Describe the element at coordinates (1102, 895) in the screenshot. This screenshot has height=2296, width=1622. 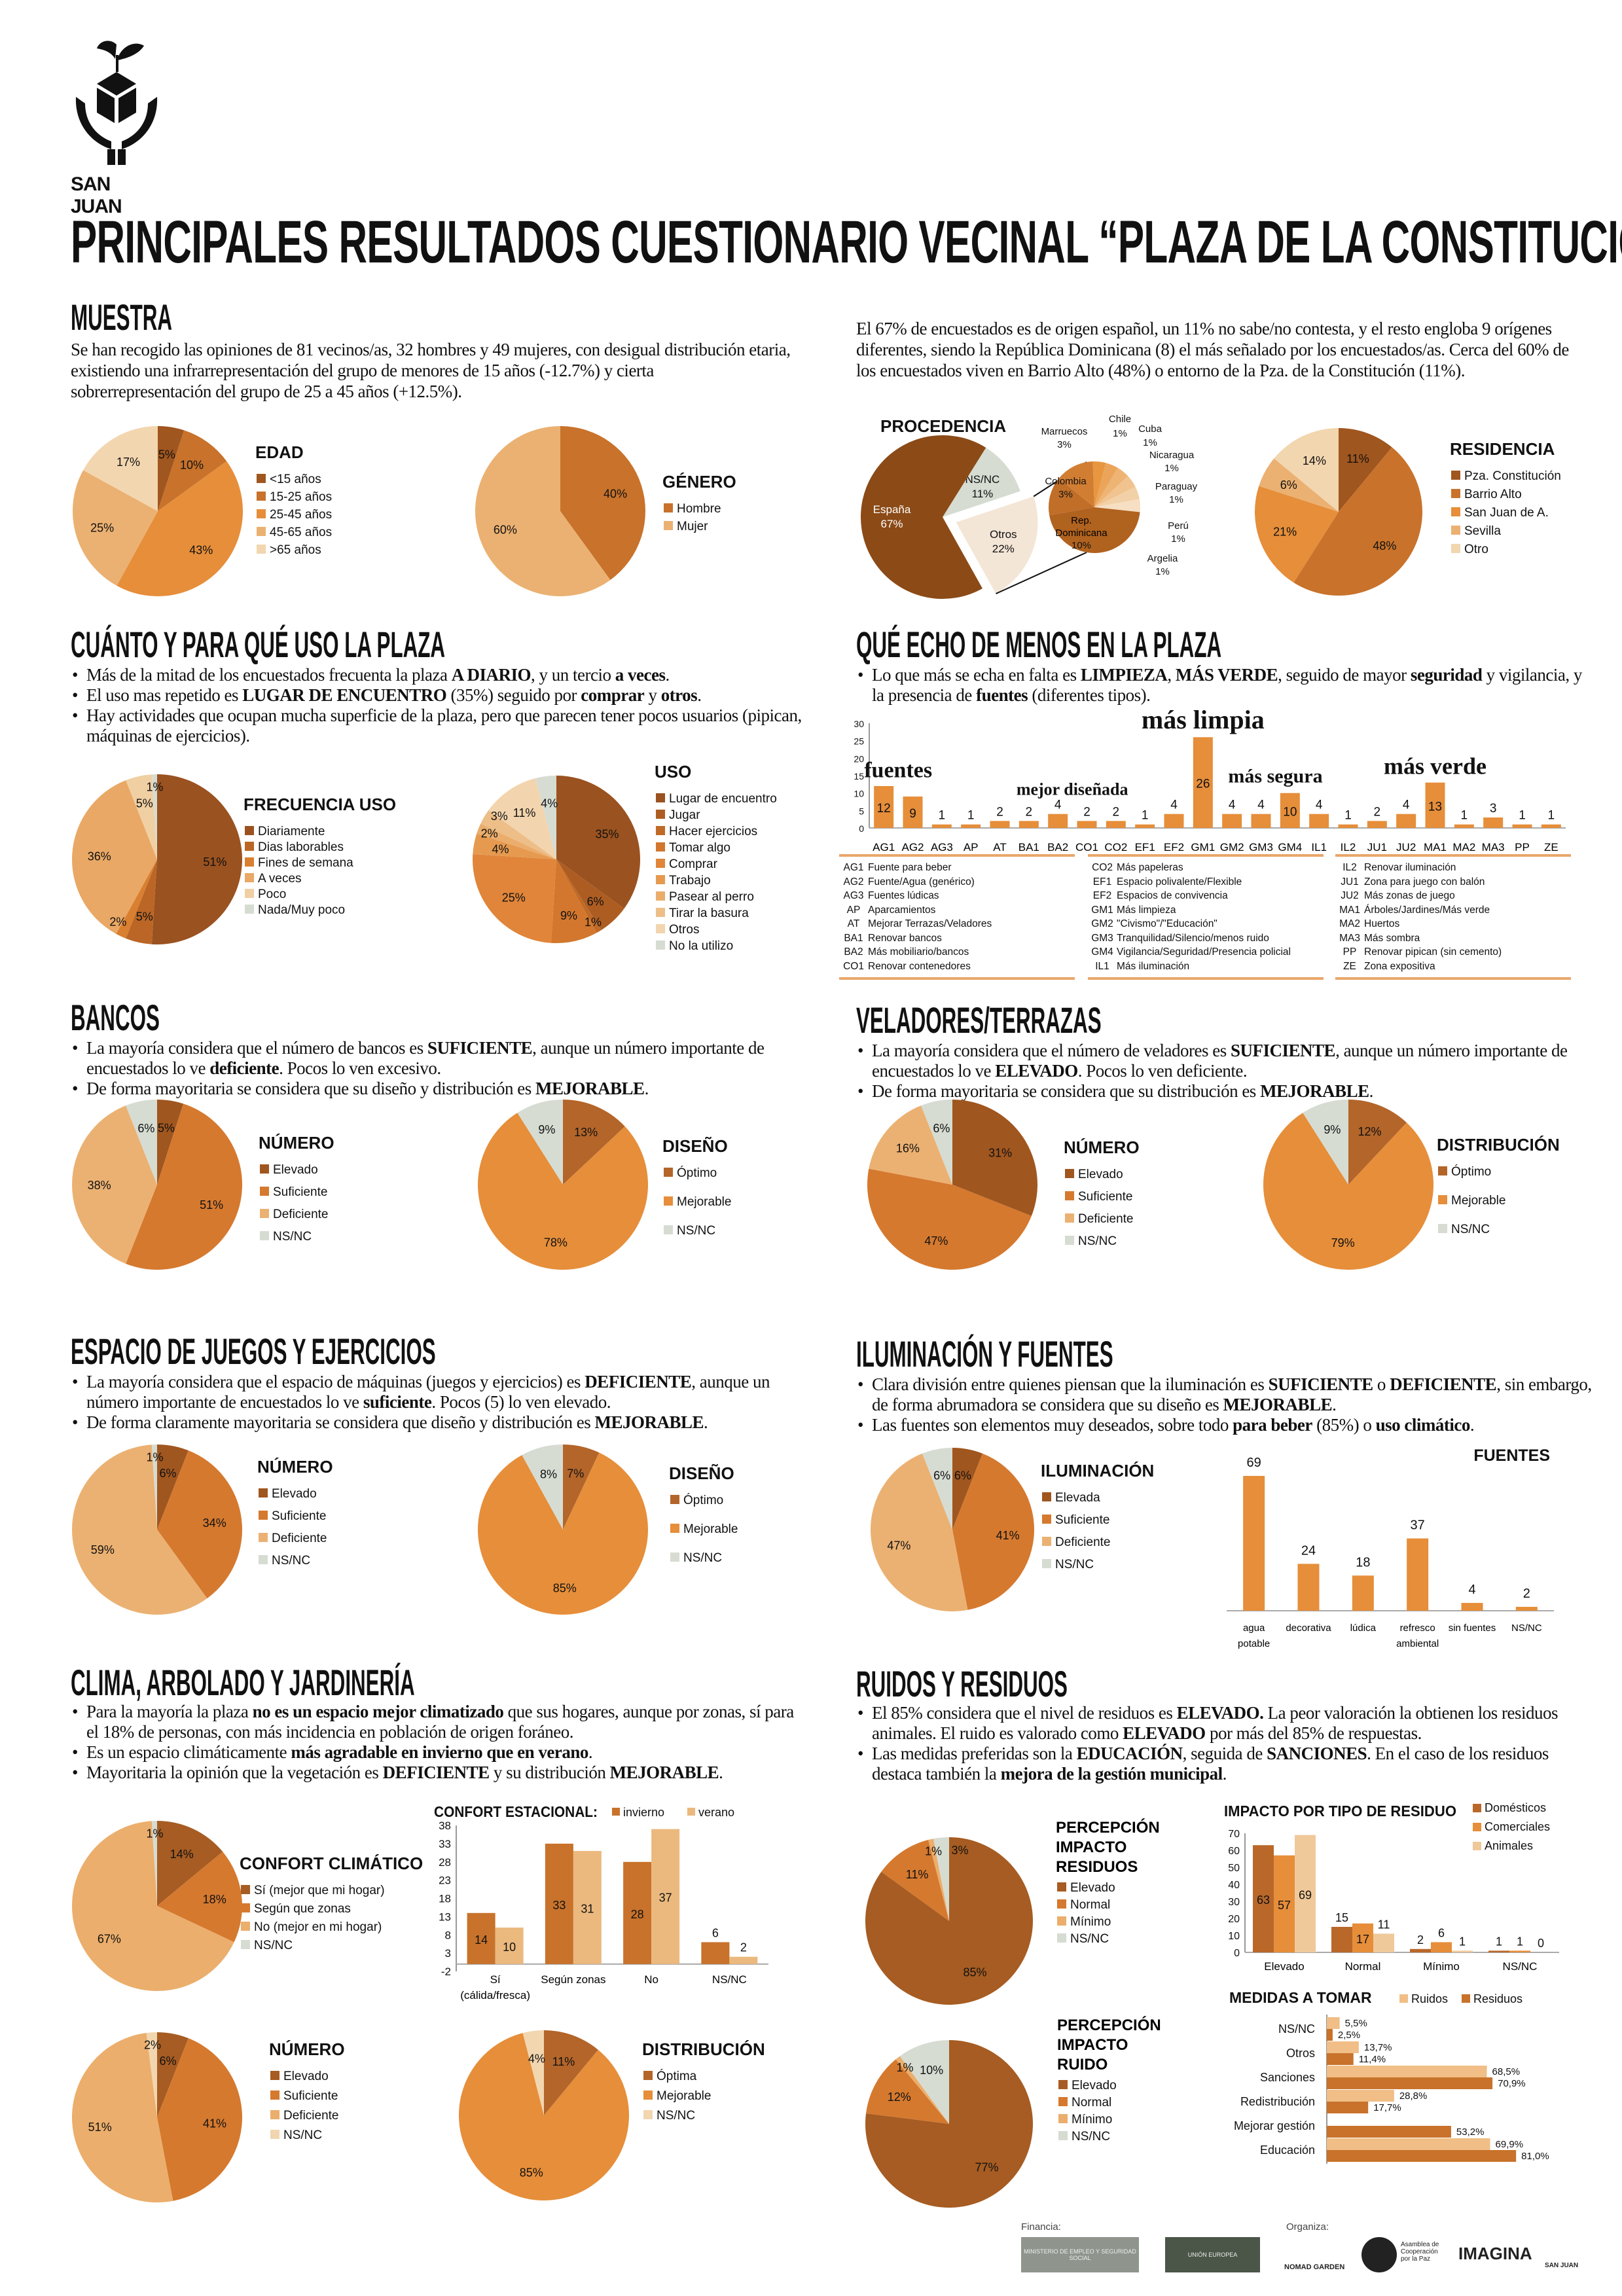
I see `legend-code: EF2` at that location.